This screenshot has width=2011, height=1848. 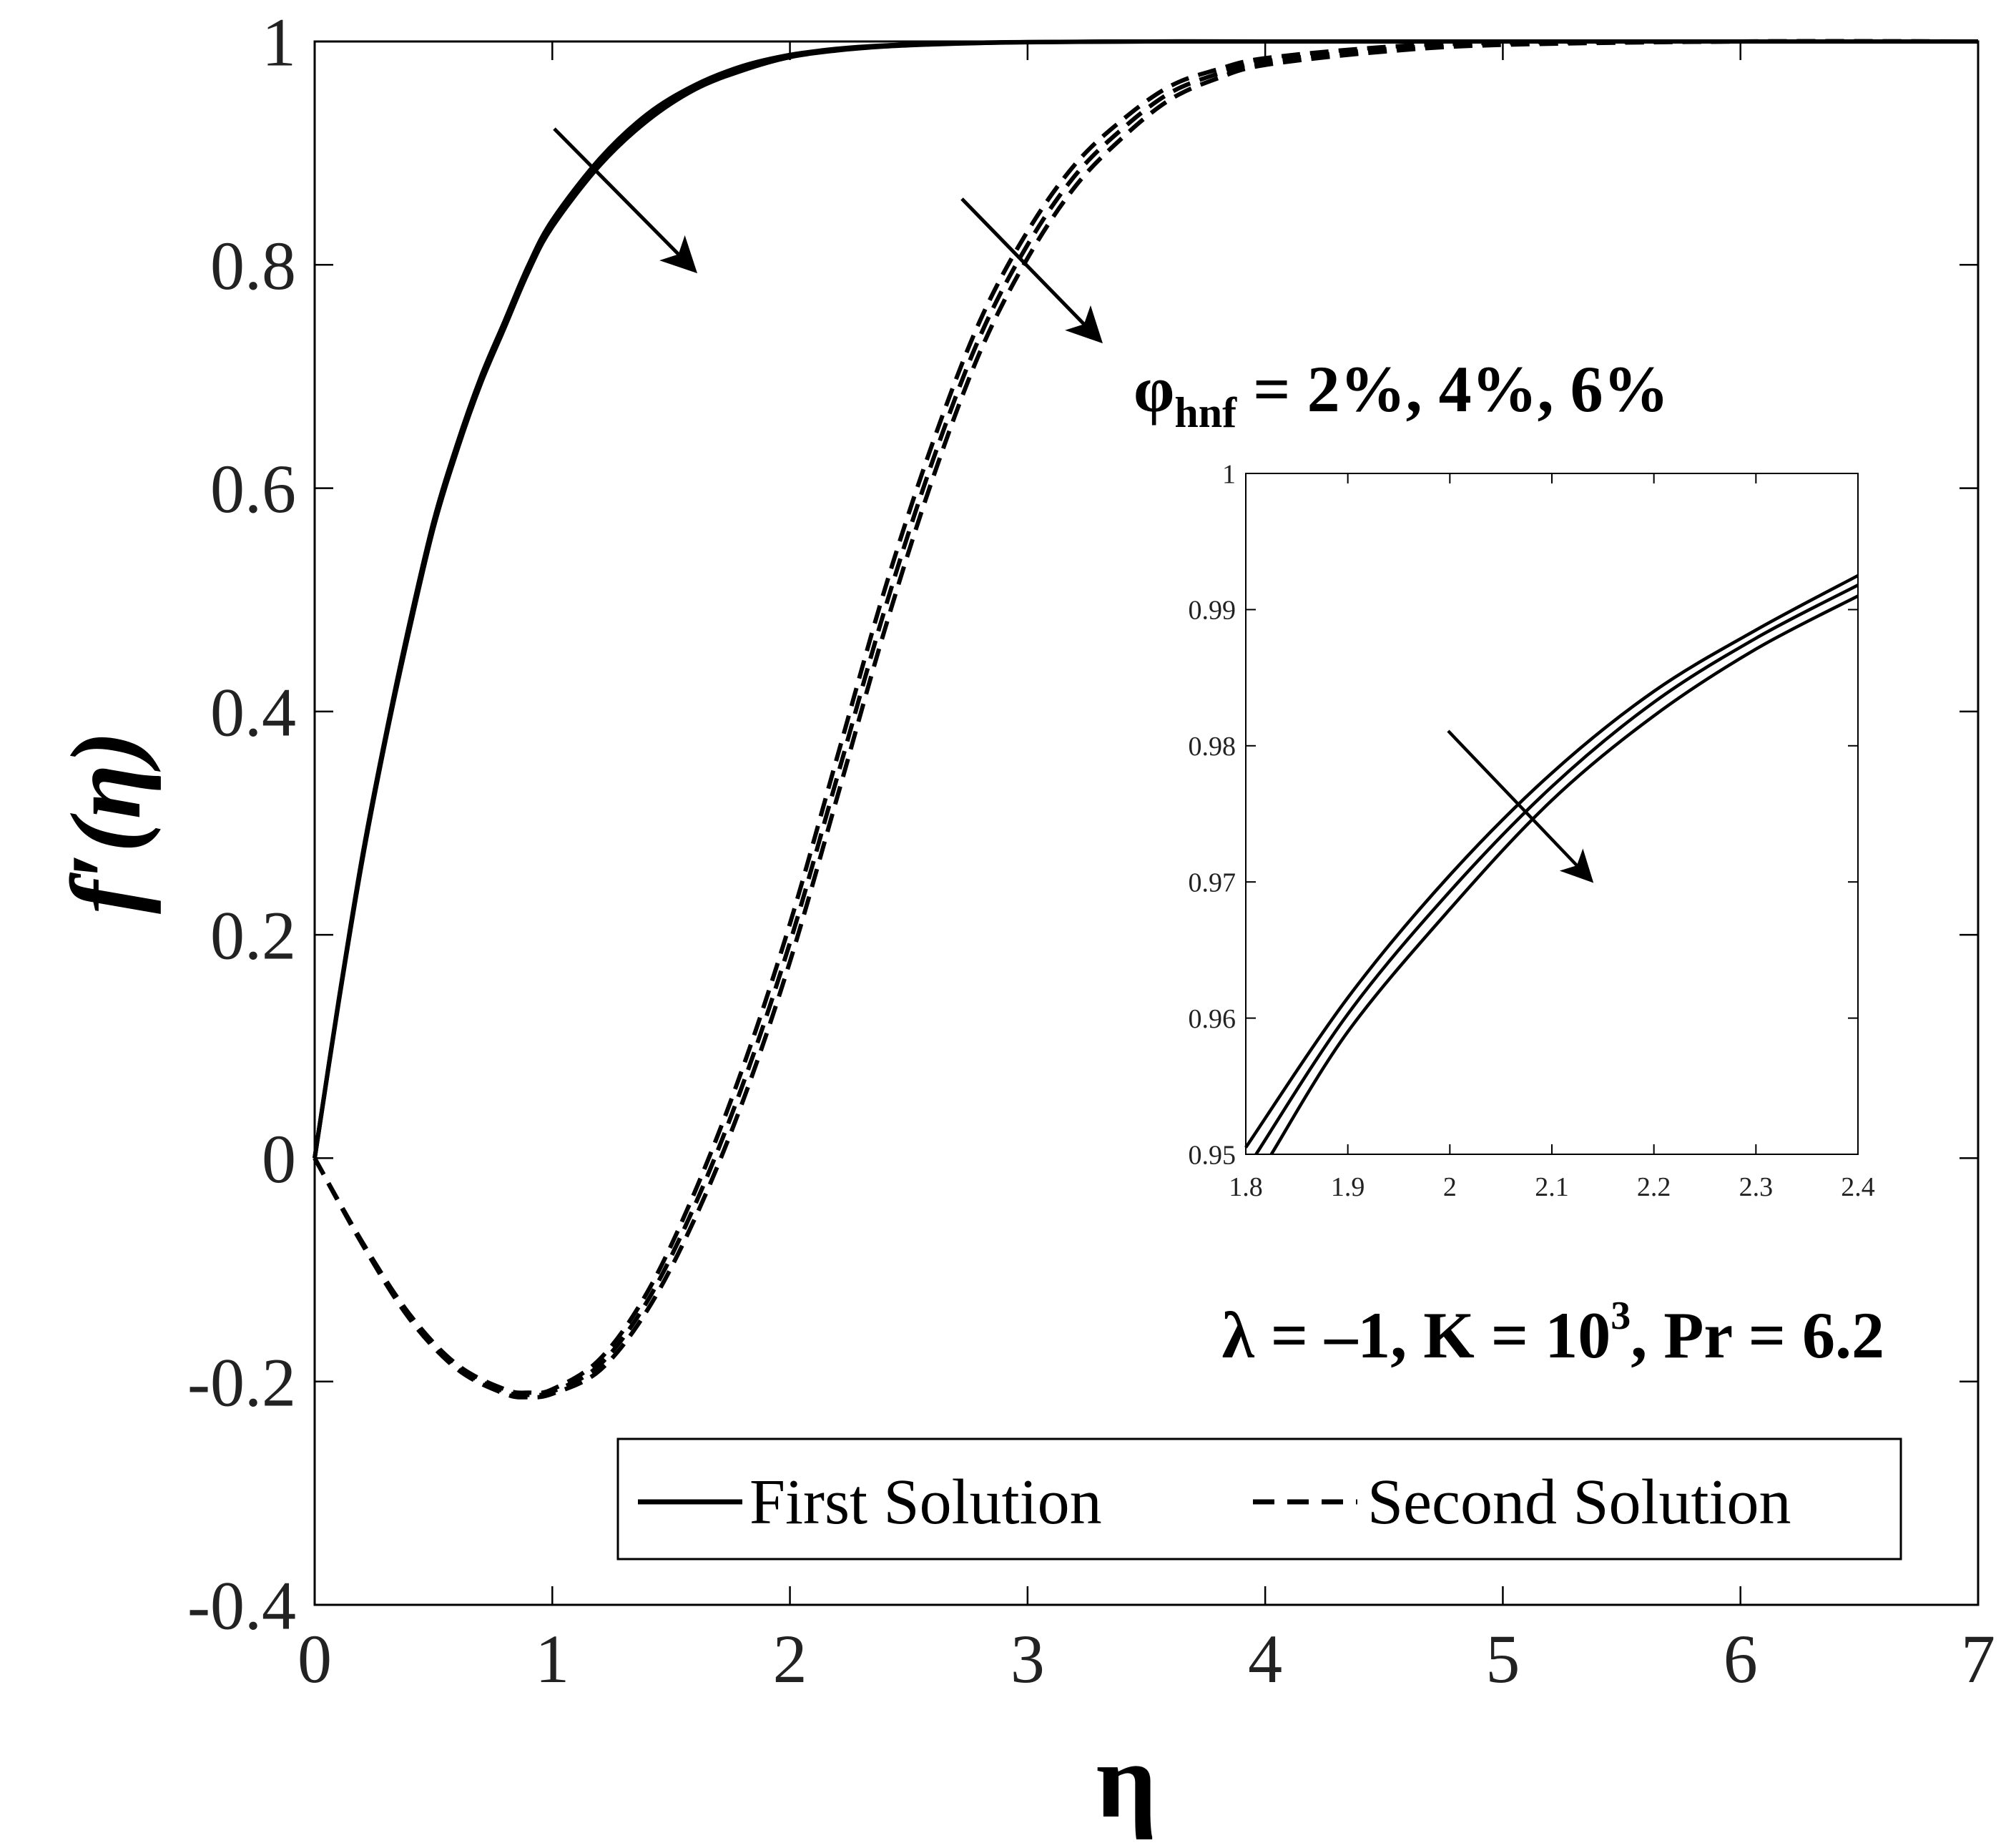 What do you see at coordinates (1028, 1659) in the screenshot?
I see `main-x-tick-label: 3` at bounding box center [1028, 1659].